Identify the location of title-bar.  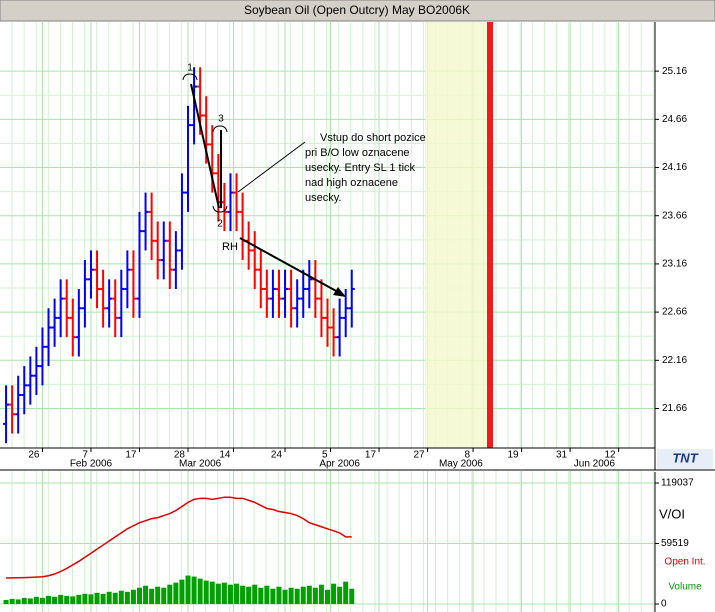
(357, 11).